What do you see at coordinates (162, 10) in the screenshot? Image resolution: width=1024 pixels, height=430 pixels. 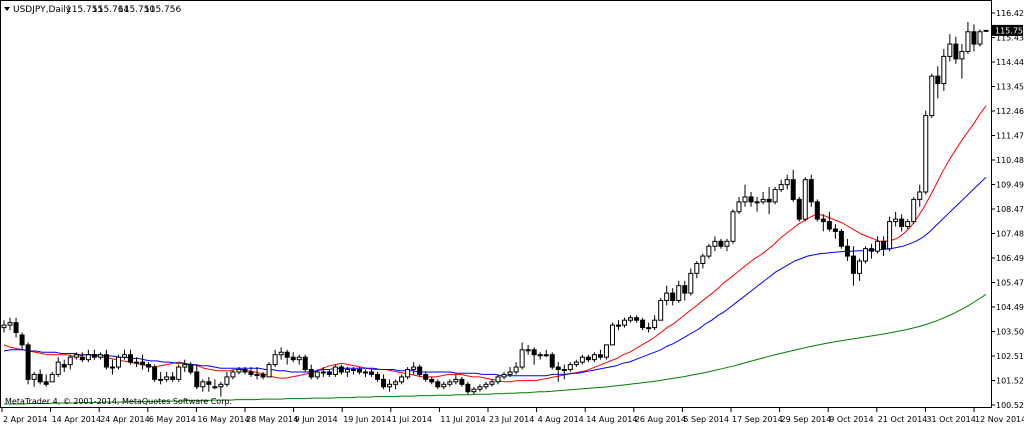 I see `ohlc-close: 115.756` at bounding box center [162, 10].